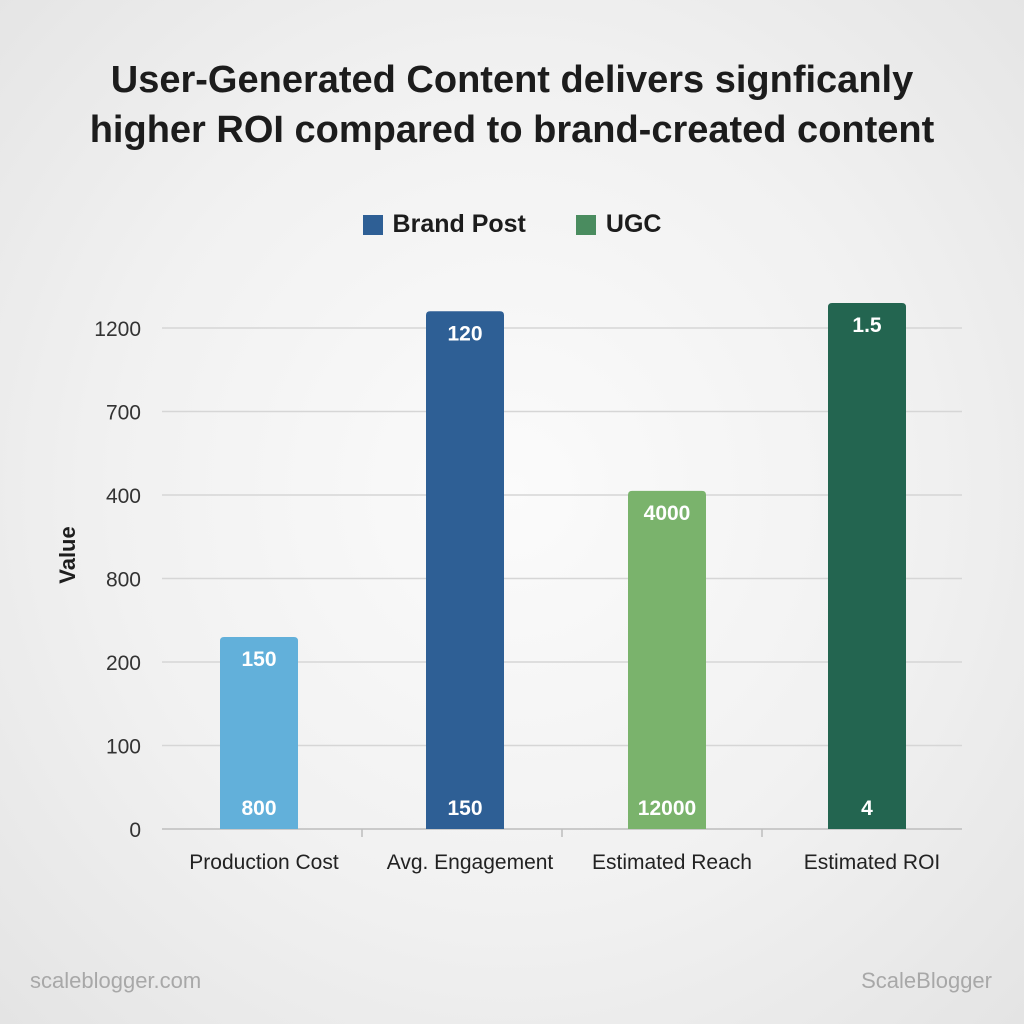  What do you see at coordinates (135, 830) in the screenshot?
I see `y-tick-label: 0` at bounding box center [135, 830].